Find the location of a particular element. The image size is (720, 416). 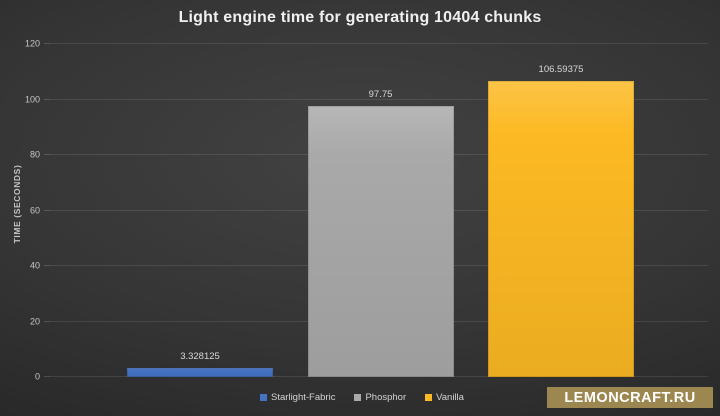

bar-starlight-fabric is located at coordinates (200, 372).